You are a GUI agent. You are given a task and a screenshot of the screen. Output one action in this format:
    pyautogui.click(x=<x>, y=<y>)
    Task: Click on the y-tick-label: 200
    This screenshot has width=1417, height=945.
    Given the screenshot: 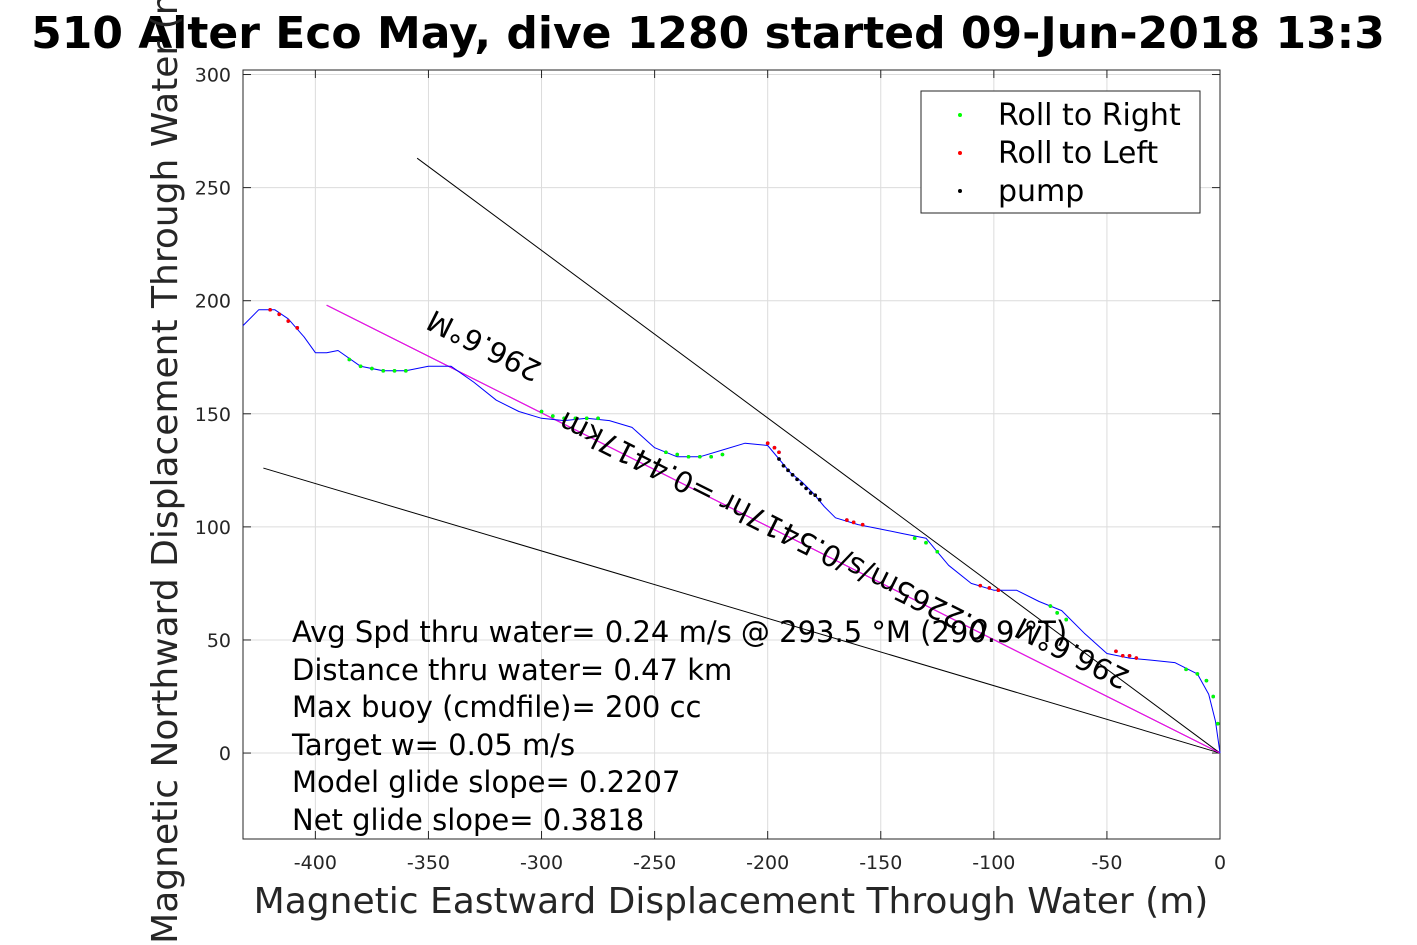 What is the action you would take?
    pyautogui.click(x=213, y=302)
    